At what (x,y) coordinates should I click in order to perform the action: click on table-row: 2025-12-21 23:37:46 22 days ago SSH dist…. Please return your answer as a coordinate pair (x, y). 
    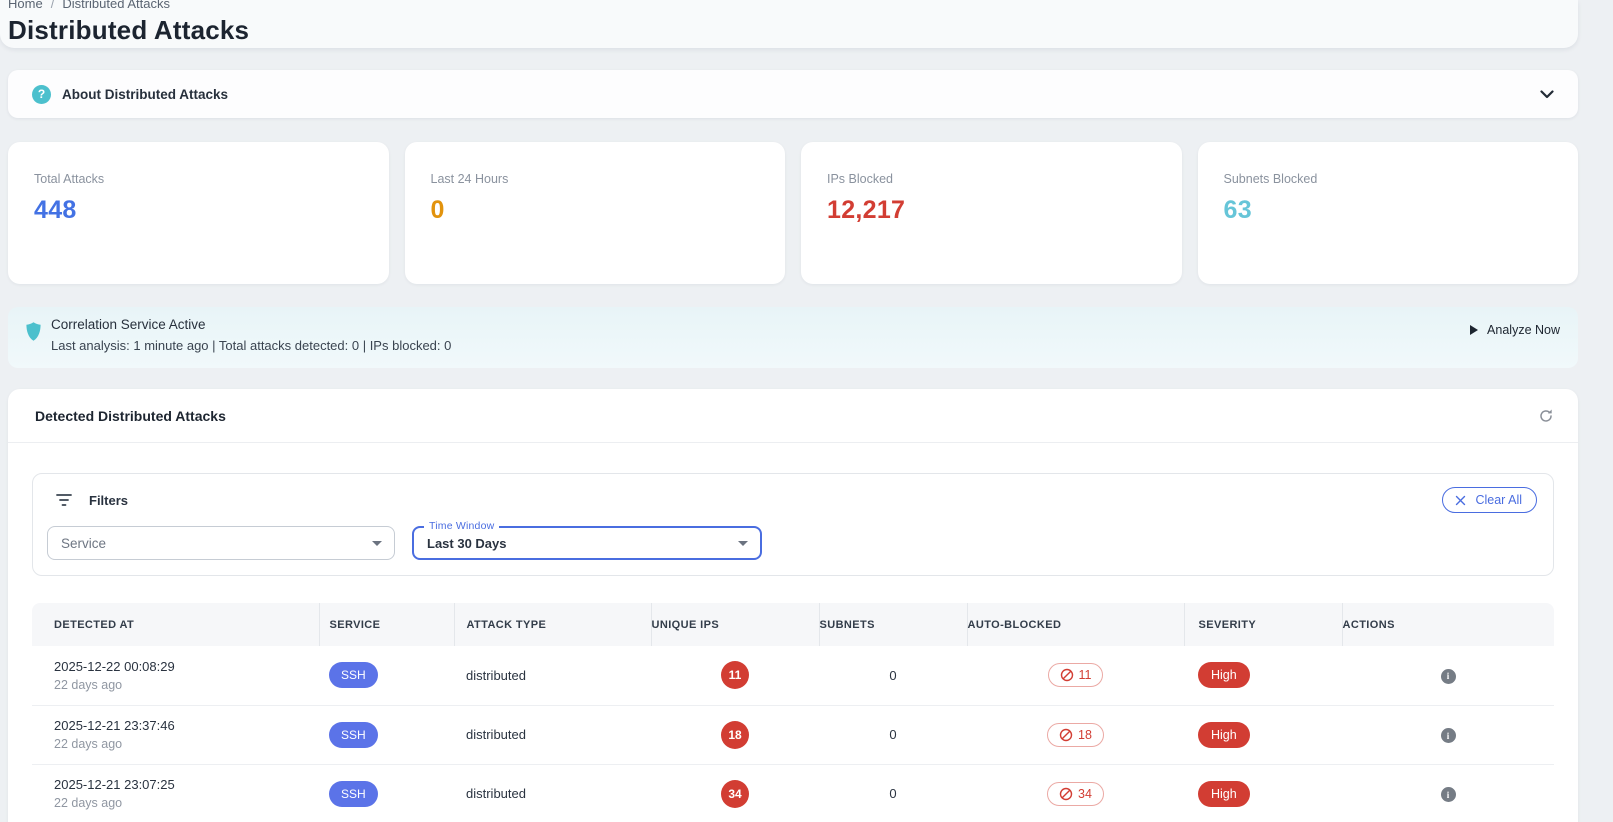
    Looking at the image, I should click on (793, 735).